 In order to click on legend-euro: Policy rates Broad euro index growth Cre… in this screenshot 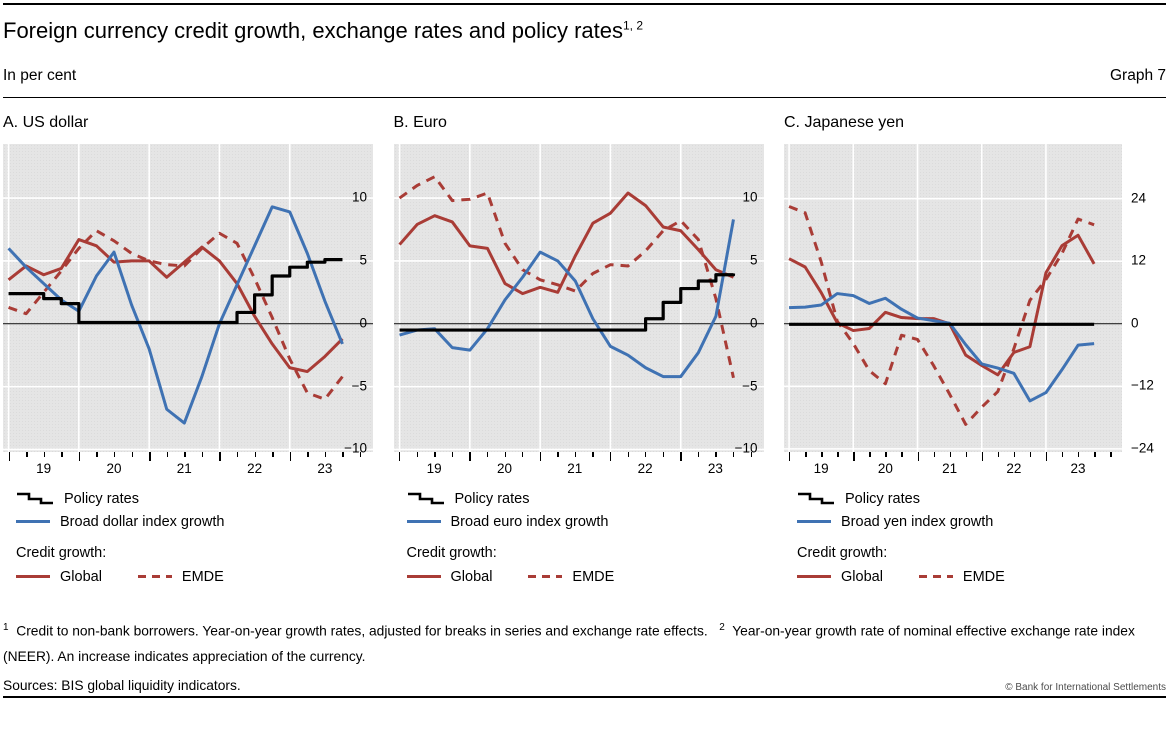, I will do `click(580, 537)`.